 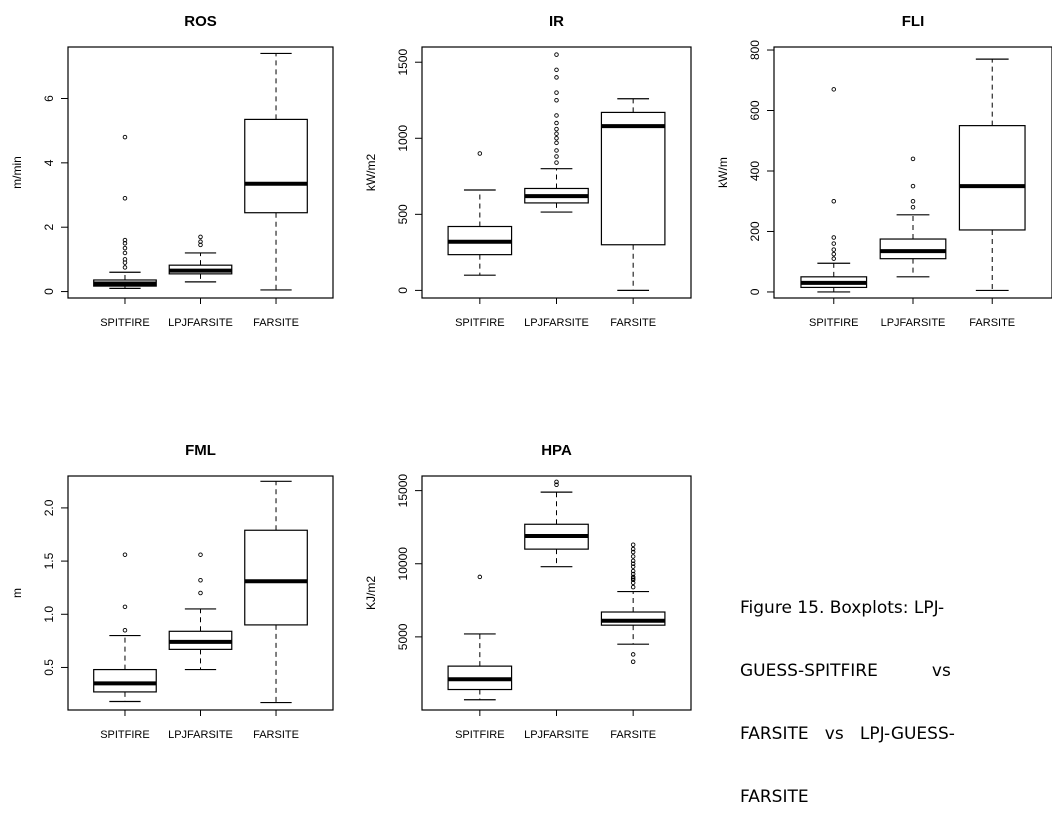 I want to click on y-axis-label: m/min, so click(x=17, y=172).